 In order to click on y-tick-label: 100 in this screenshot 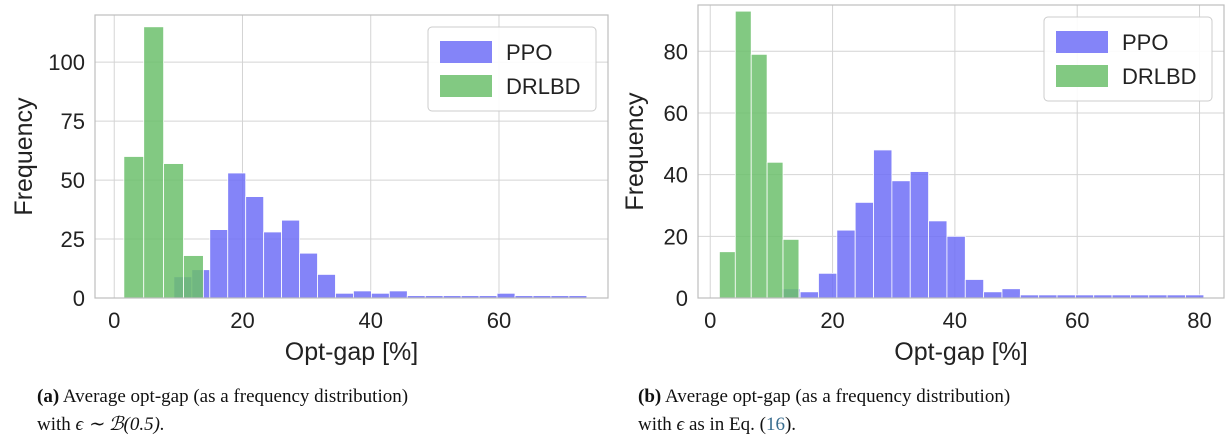, I will do `click(66, 62)`.